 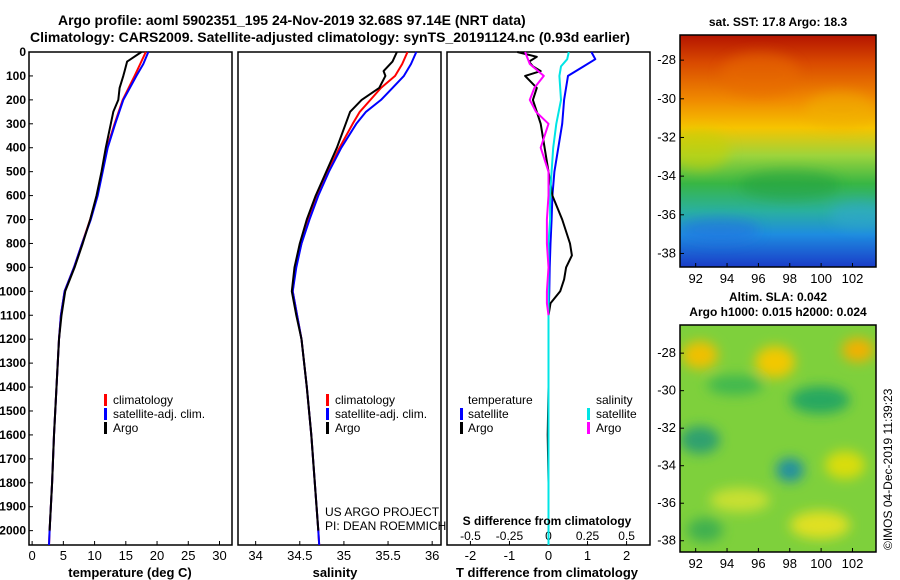 I want to click on depth-tick-label: 1100, so click(x=13, y=315).